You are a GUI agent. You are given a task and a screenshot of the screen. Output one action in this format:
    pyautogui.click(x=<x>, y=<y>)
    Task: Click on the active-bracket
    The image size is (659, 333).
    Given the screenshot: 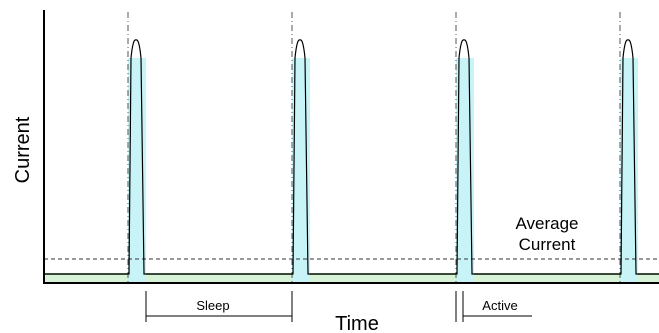 What is the action you would take?
    pyautogui.click(x=493, y=306)
    